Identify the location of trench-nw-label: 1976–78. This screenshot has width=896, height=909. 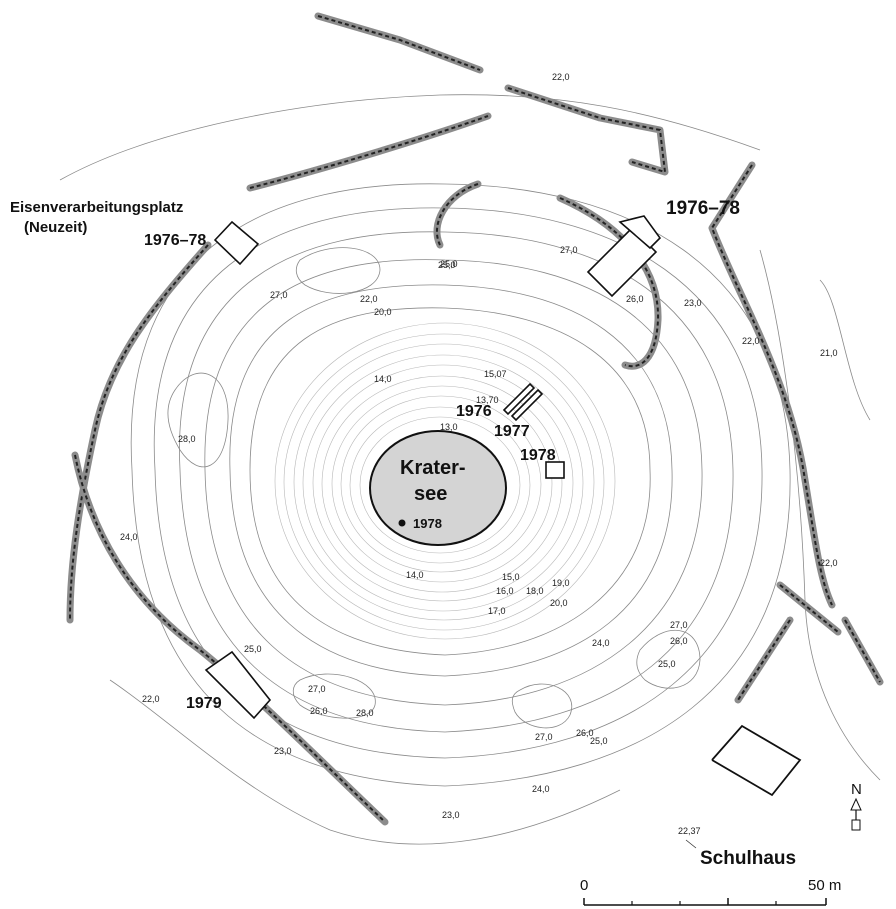
(175, 240).